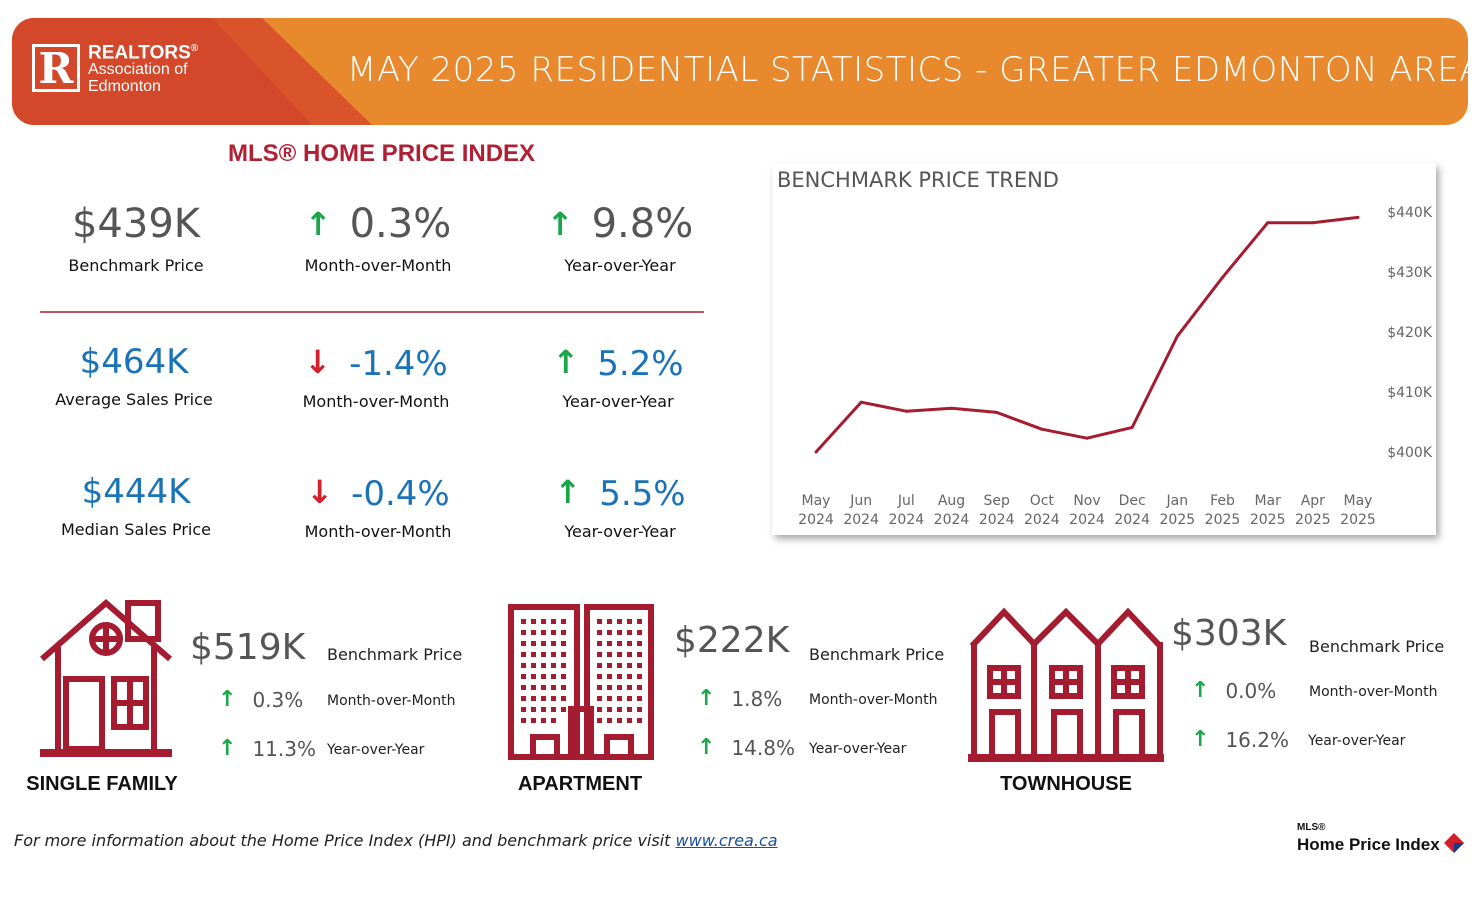 This screenshot has width=1480, height=908. I want to click on x-tick-month: Jul, so click(906, 501).